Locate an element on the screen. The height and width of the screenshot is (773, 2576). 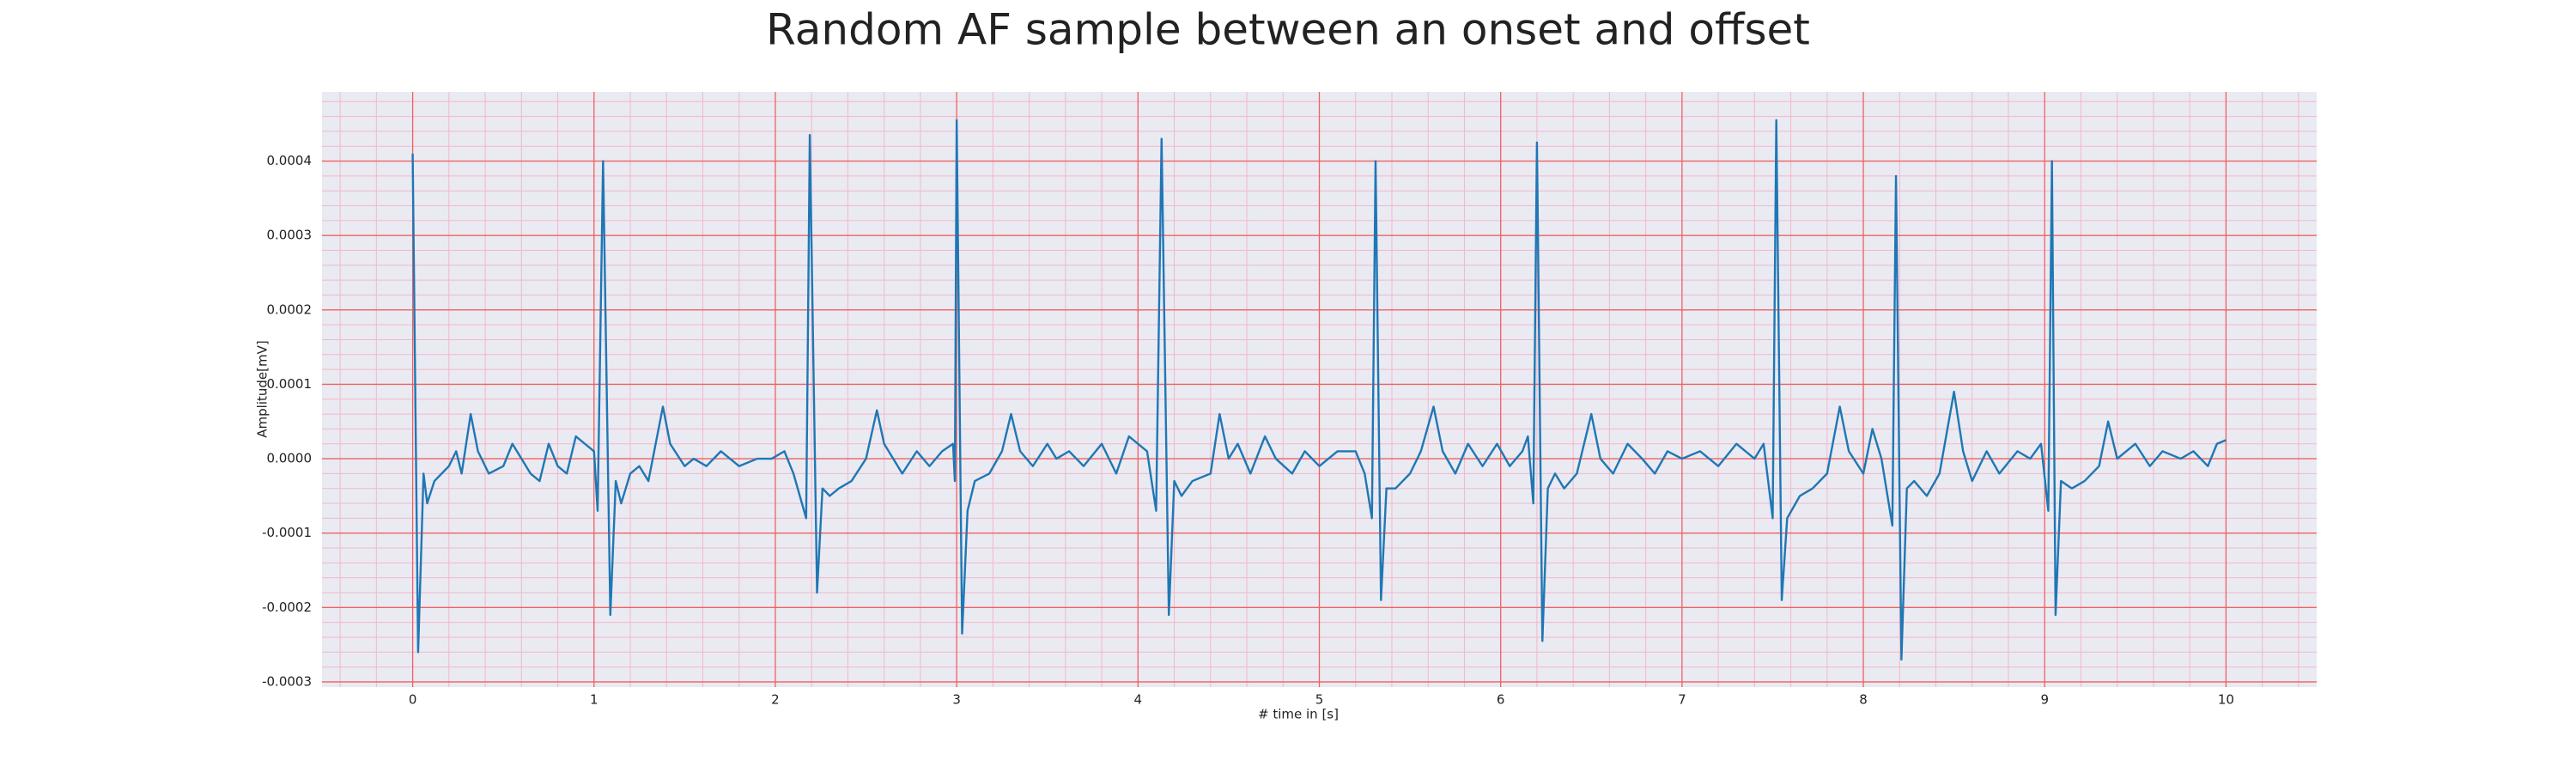
x-tick-label: 2 is located at coordinates (775, 700).